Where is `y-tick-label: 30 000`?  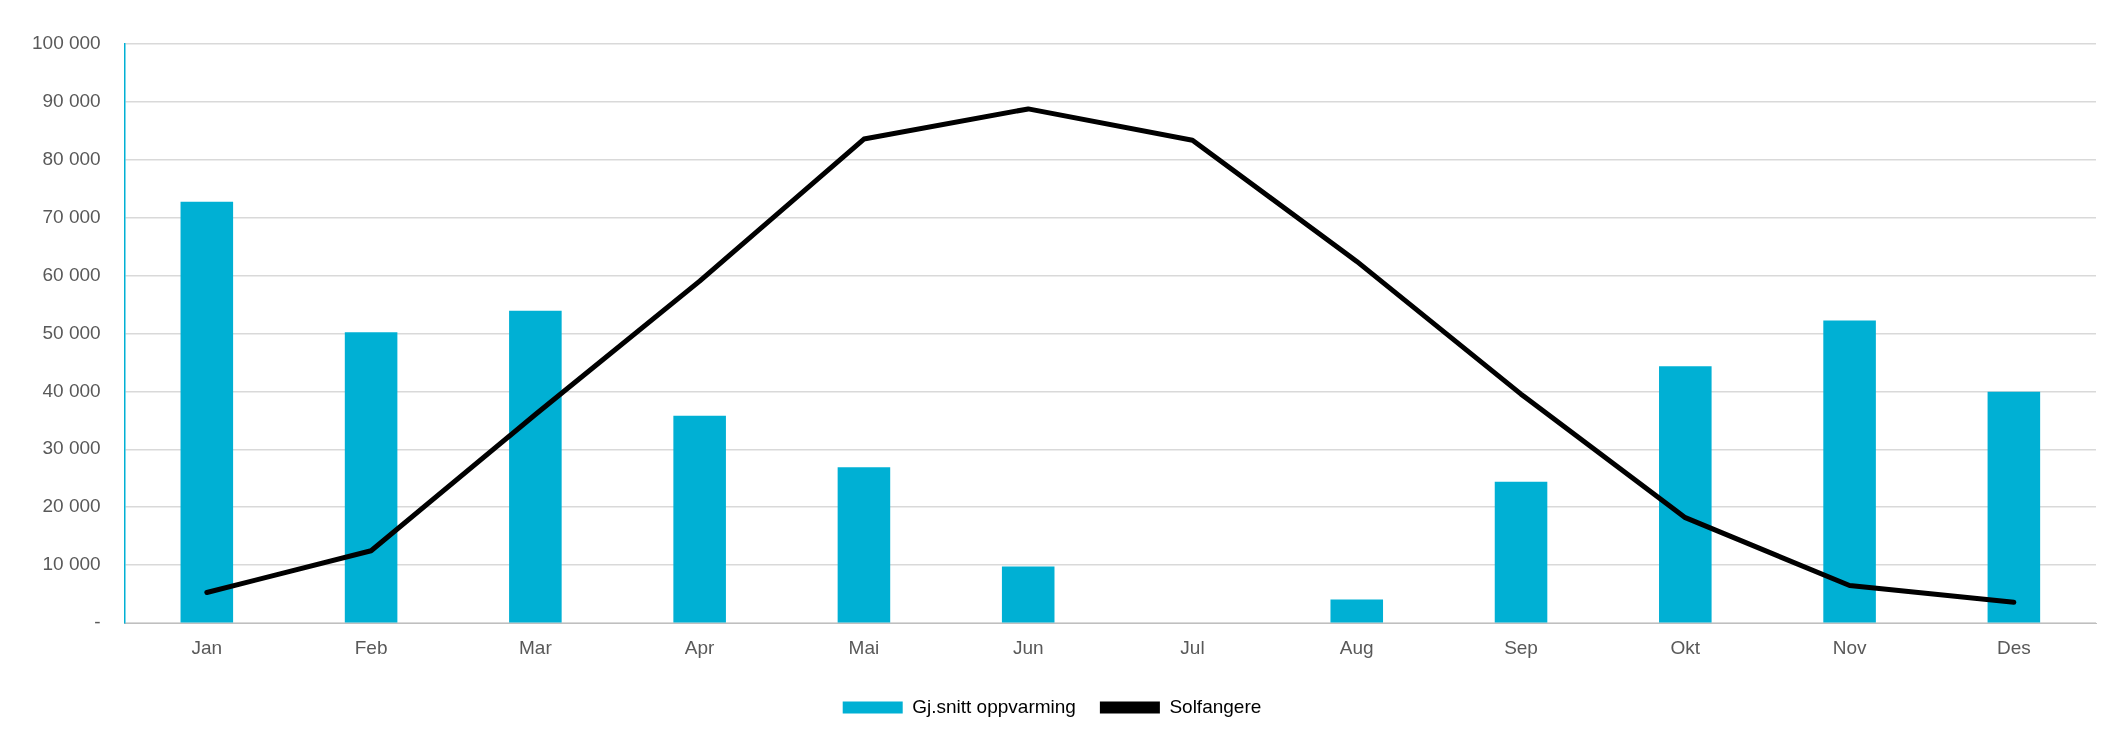
y-tick-label: 30 000 is located at coordinates (71, 448).